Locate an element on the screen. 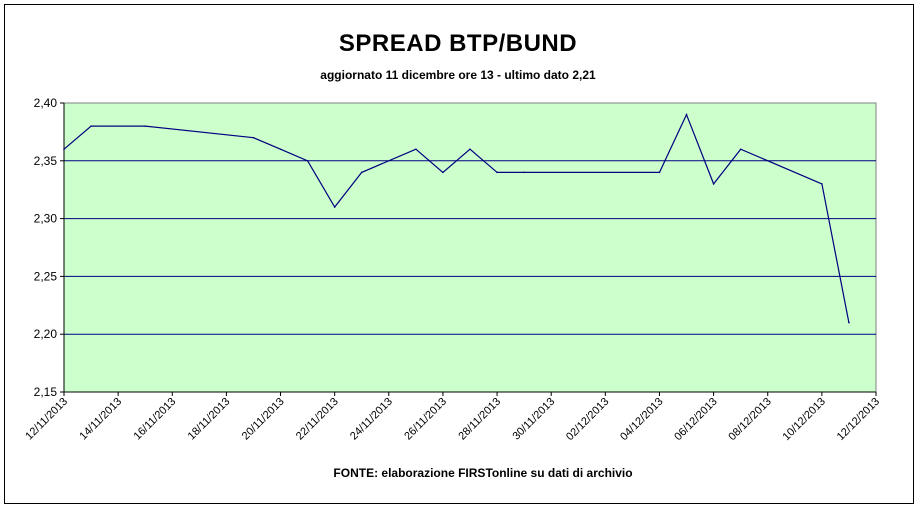 Image resolution: width=920 pixels, height=510 pixels. y-tick-label: 2,35 is located at coordinates (46, 161).